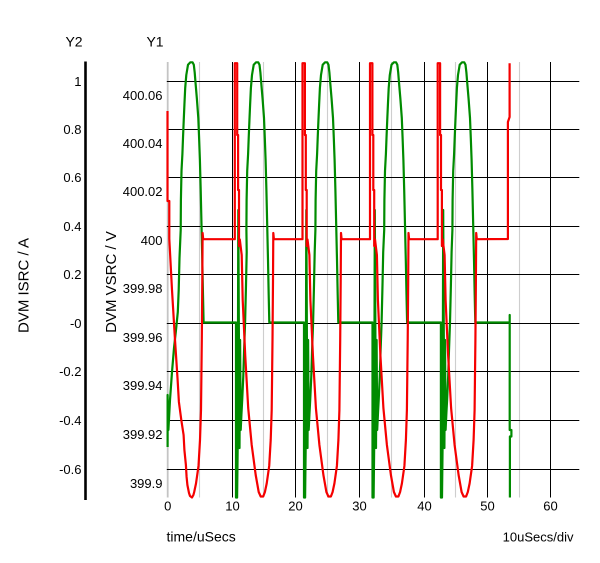 The height and width of the screenshot is (563, 600). I want to click on svg-text: DVM ISRC / A, so click(24, 285).